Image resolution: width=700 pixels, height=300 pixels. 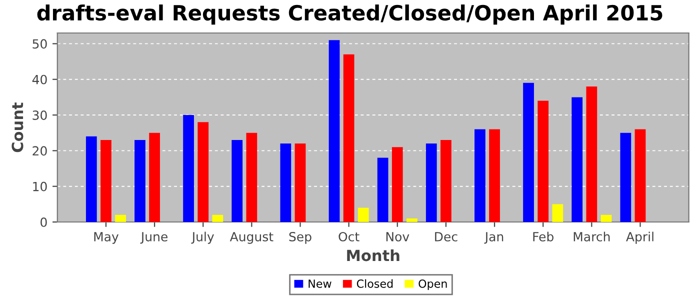 I want to click on legend-label: Closed, so click(x=374, y=283).